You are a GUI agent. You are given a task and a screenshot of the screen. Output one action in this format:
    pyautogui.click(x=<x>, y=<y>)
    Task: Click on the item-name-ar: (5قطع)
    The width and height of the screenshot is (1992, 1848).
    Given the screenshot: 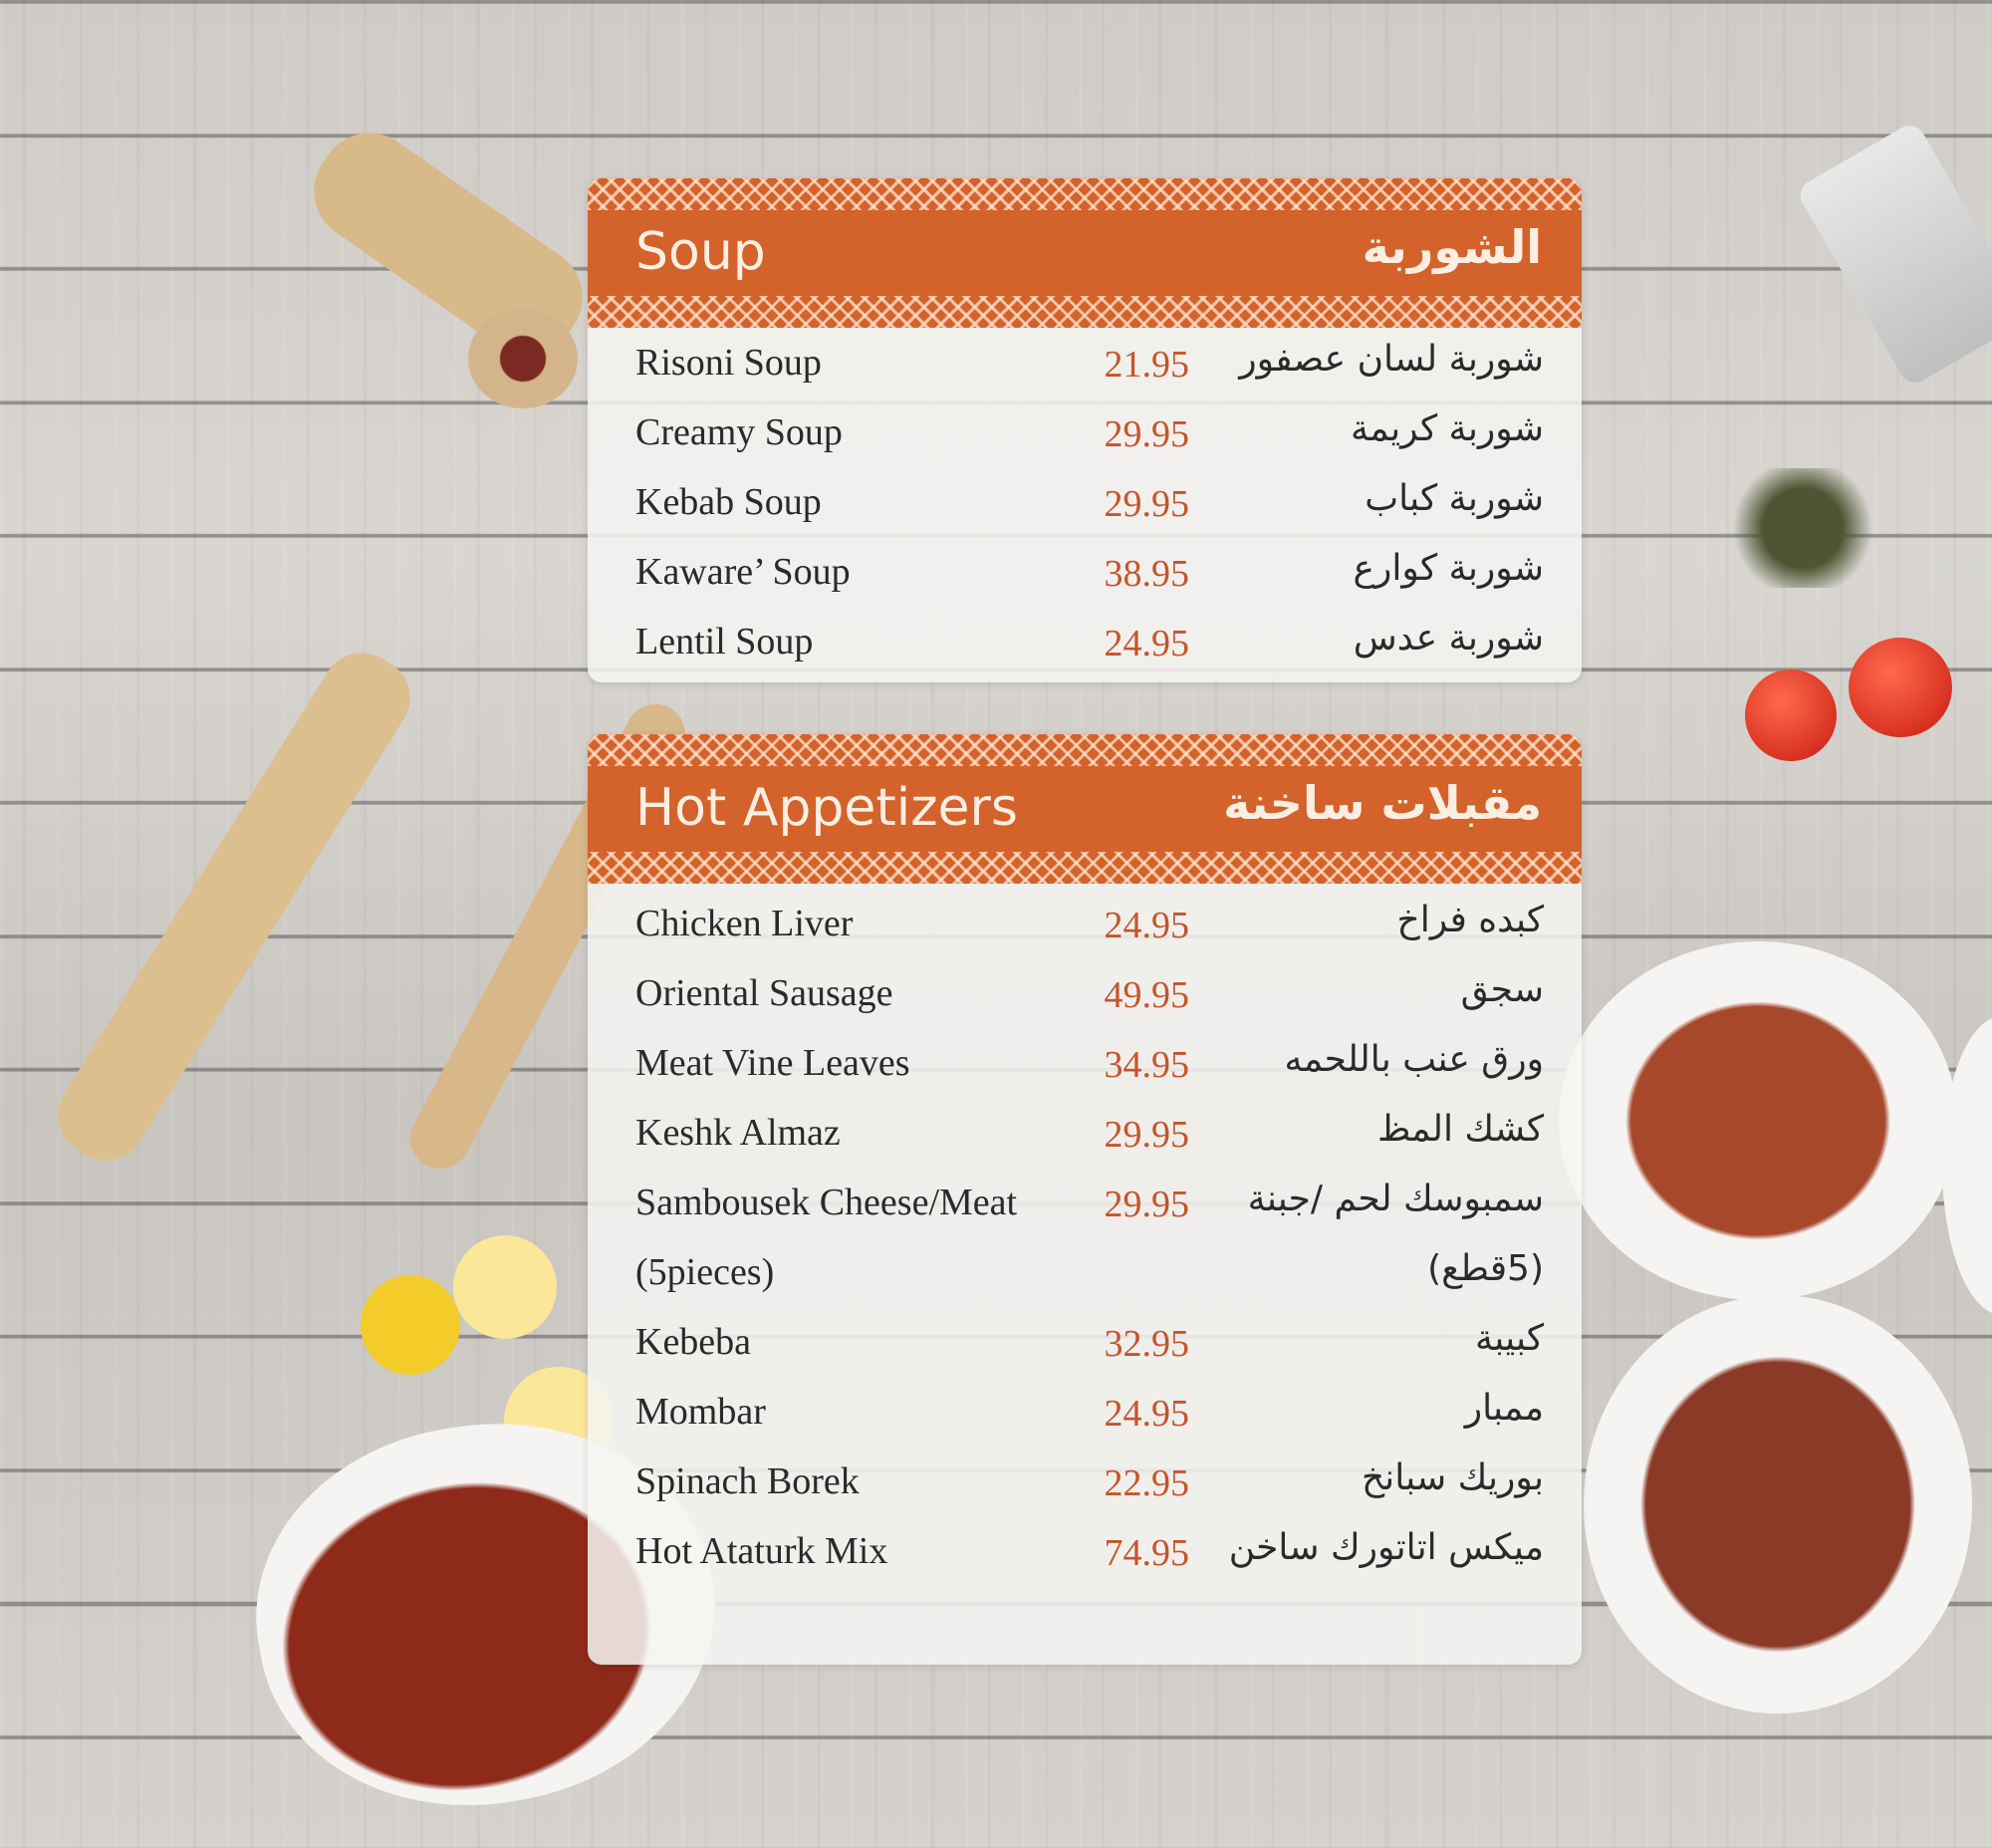 What is the action you would take?
    pyautogui.click(x=1485, y=1269)
    